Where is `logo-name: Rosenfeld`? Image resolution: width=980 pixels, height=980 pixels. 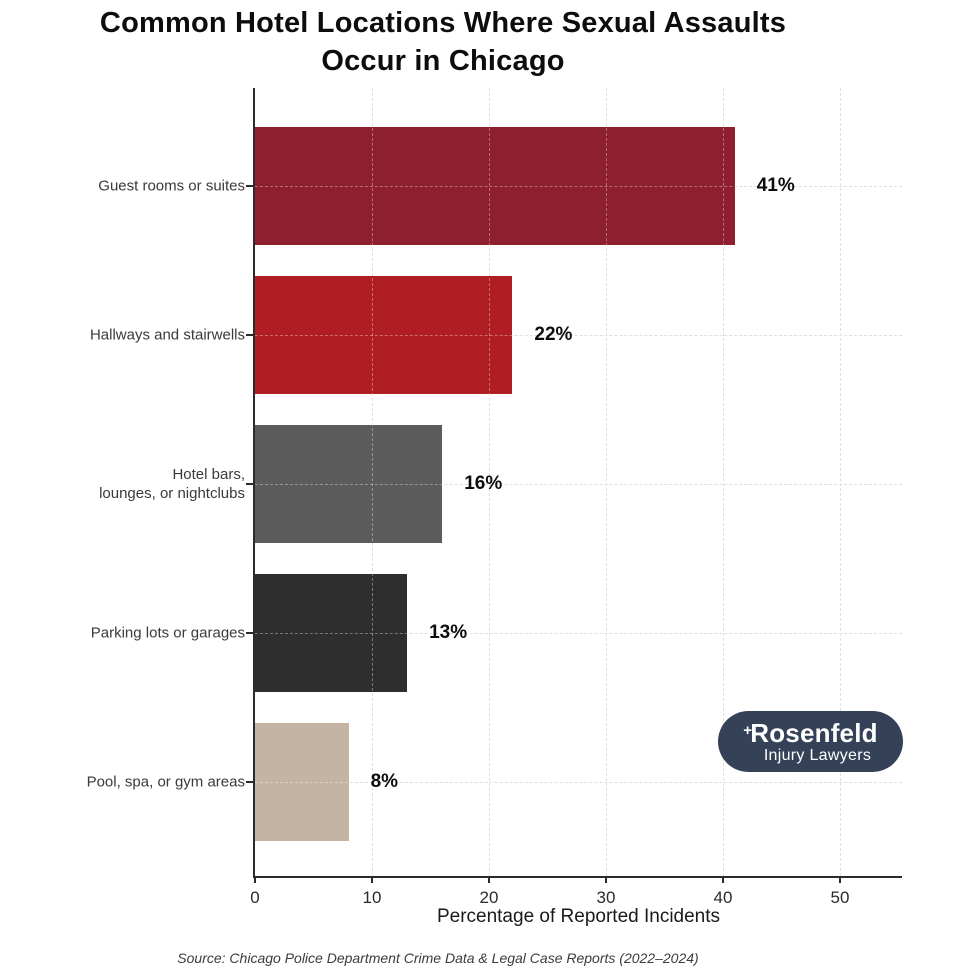 logo-name: Rosenfeld is located at coordinates (814, 732).